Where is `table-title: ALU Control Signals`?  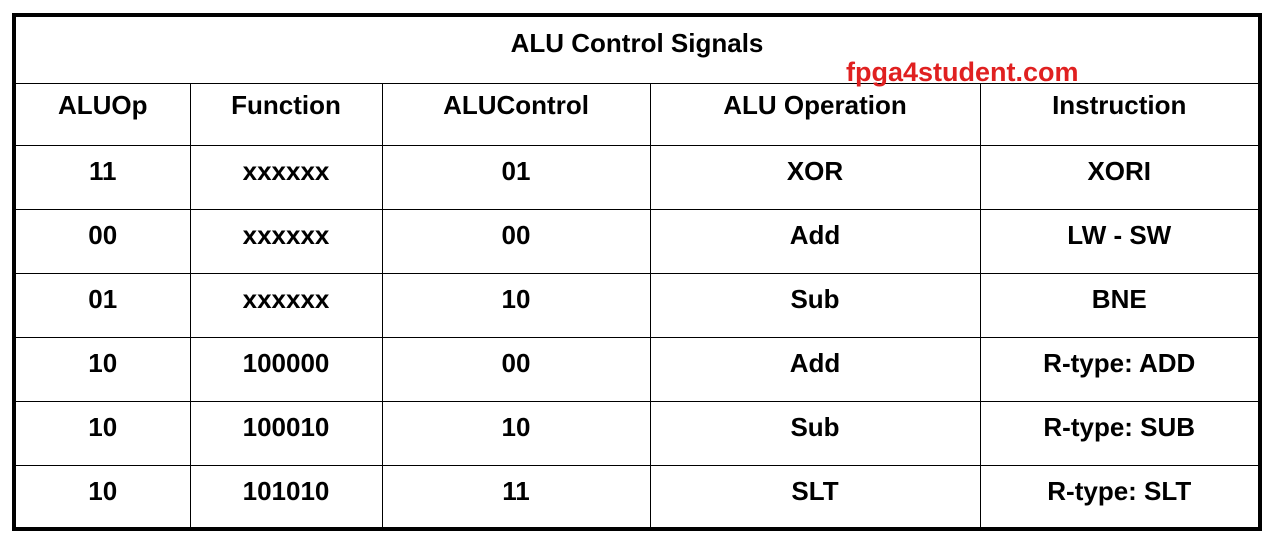
table-title: ALU Control Signals is located at coordinates (637, 43).